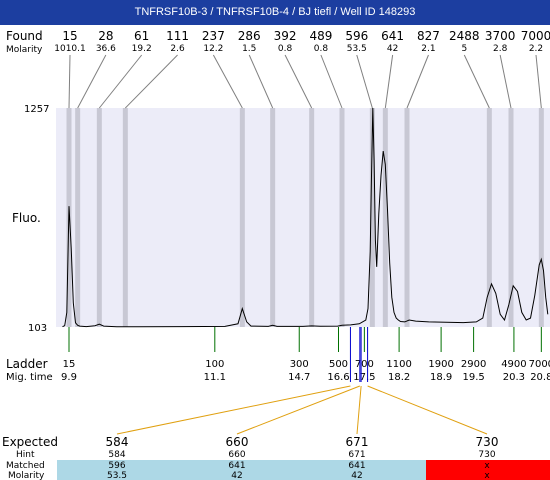 This screenshot has width=550, height=480. I want to click on found-peak-molarity-13: 2.2, so click(536, 49).